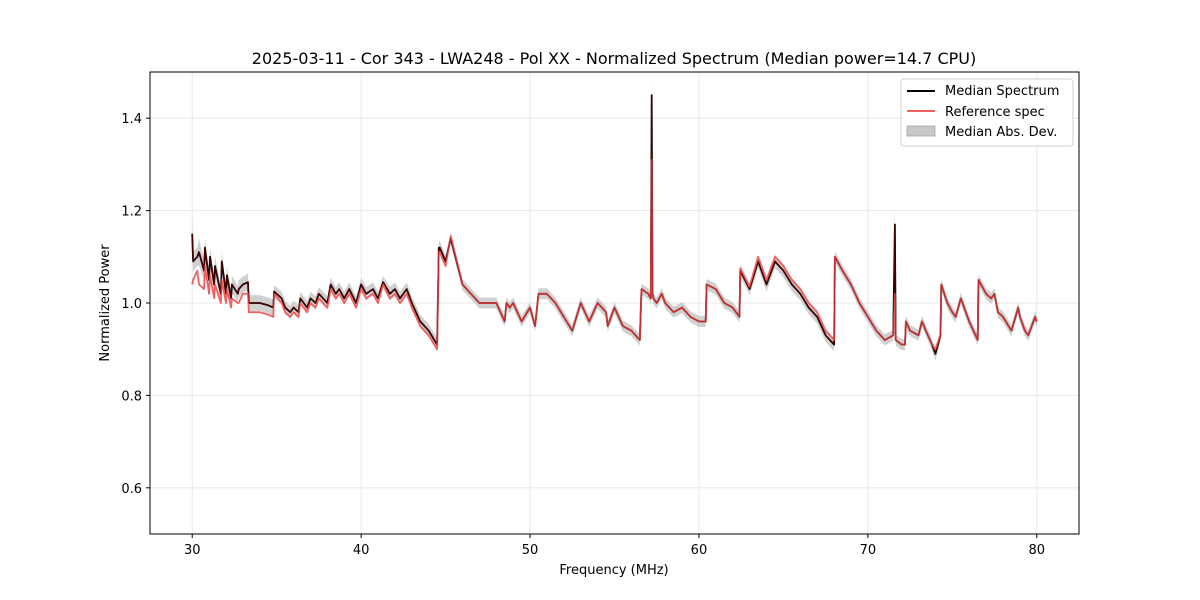 This screenshot has width=1200, height=600. Describe the element at coordinates (131, 212) in the screenshot. I see `y-tick-label: 1.2` at that location.